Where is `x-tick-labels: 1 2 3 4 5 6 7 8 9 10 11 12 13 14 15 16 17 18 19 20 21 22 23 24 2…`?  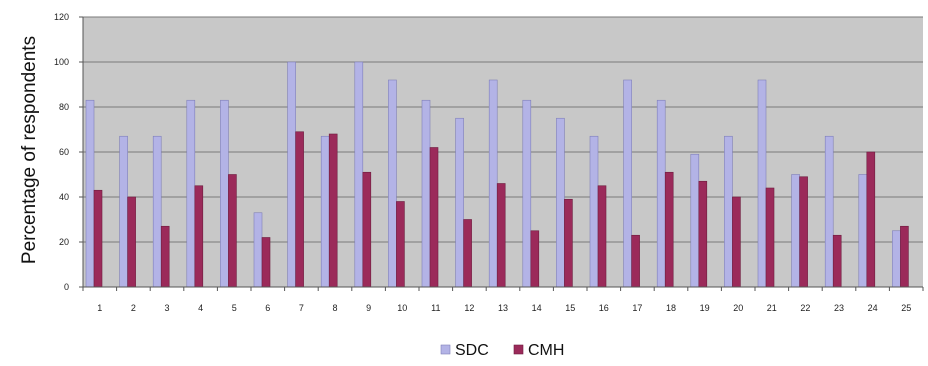 x-tick-labels: 1 2 3 4 5 6 7 8 9 10 11 12 13 14 15 16 17 18 19 20 21 22 23 24 2… is located at coordinates (504, 308).